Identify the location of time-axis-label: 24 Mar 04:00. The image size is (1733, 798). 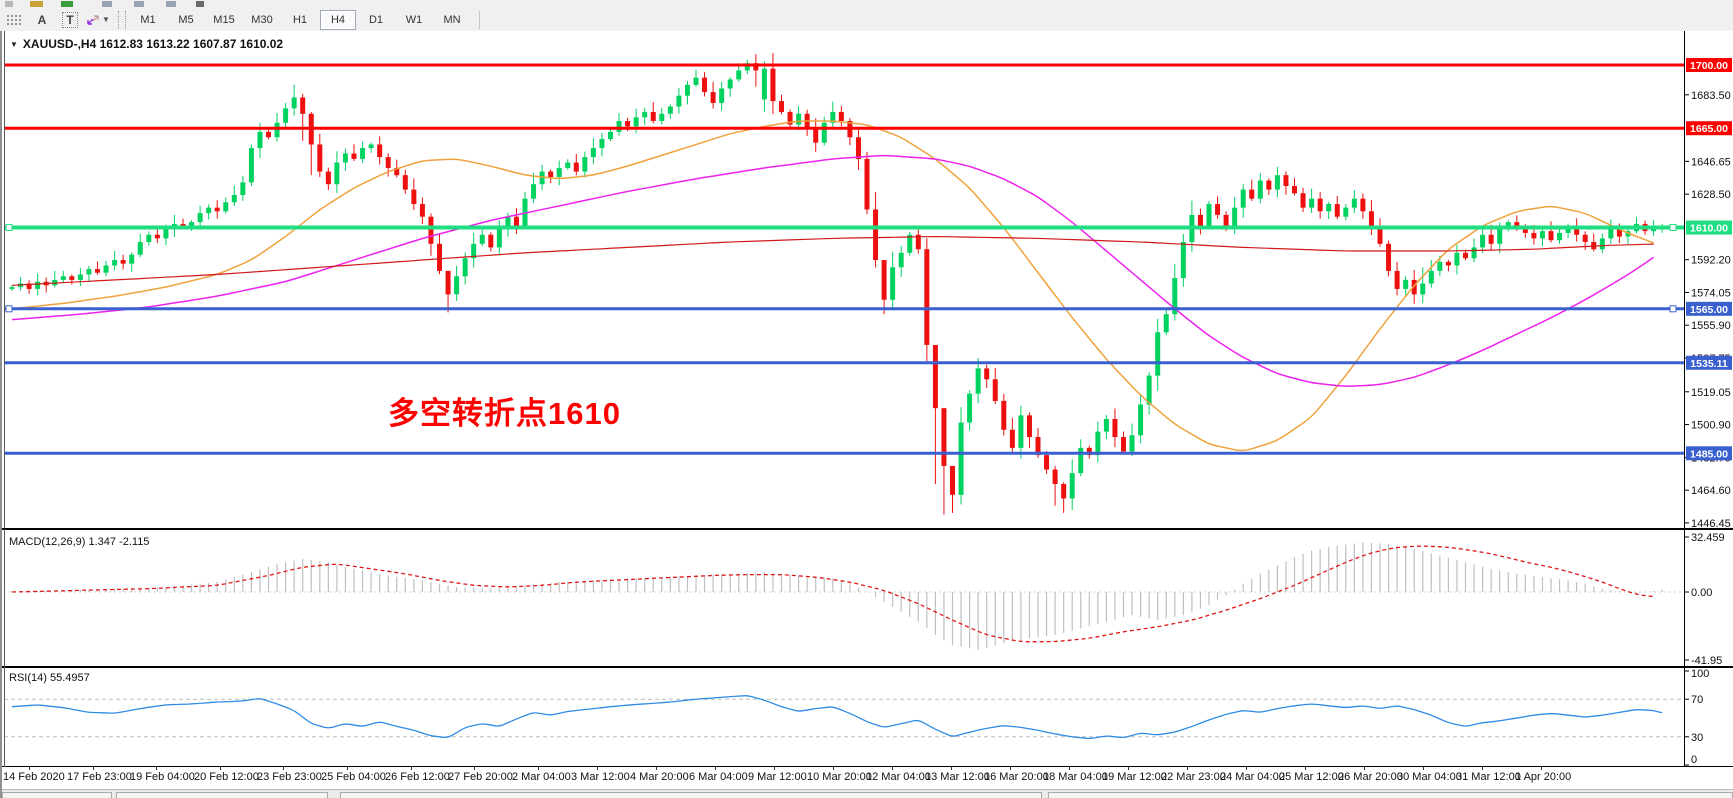
(1252, 777).